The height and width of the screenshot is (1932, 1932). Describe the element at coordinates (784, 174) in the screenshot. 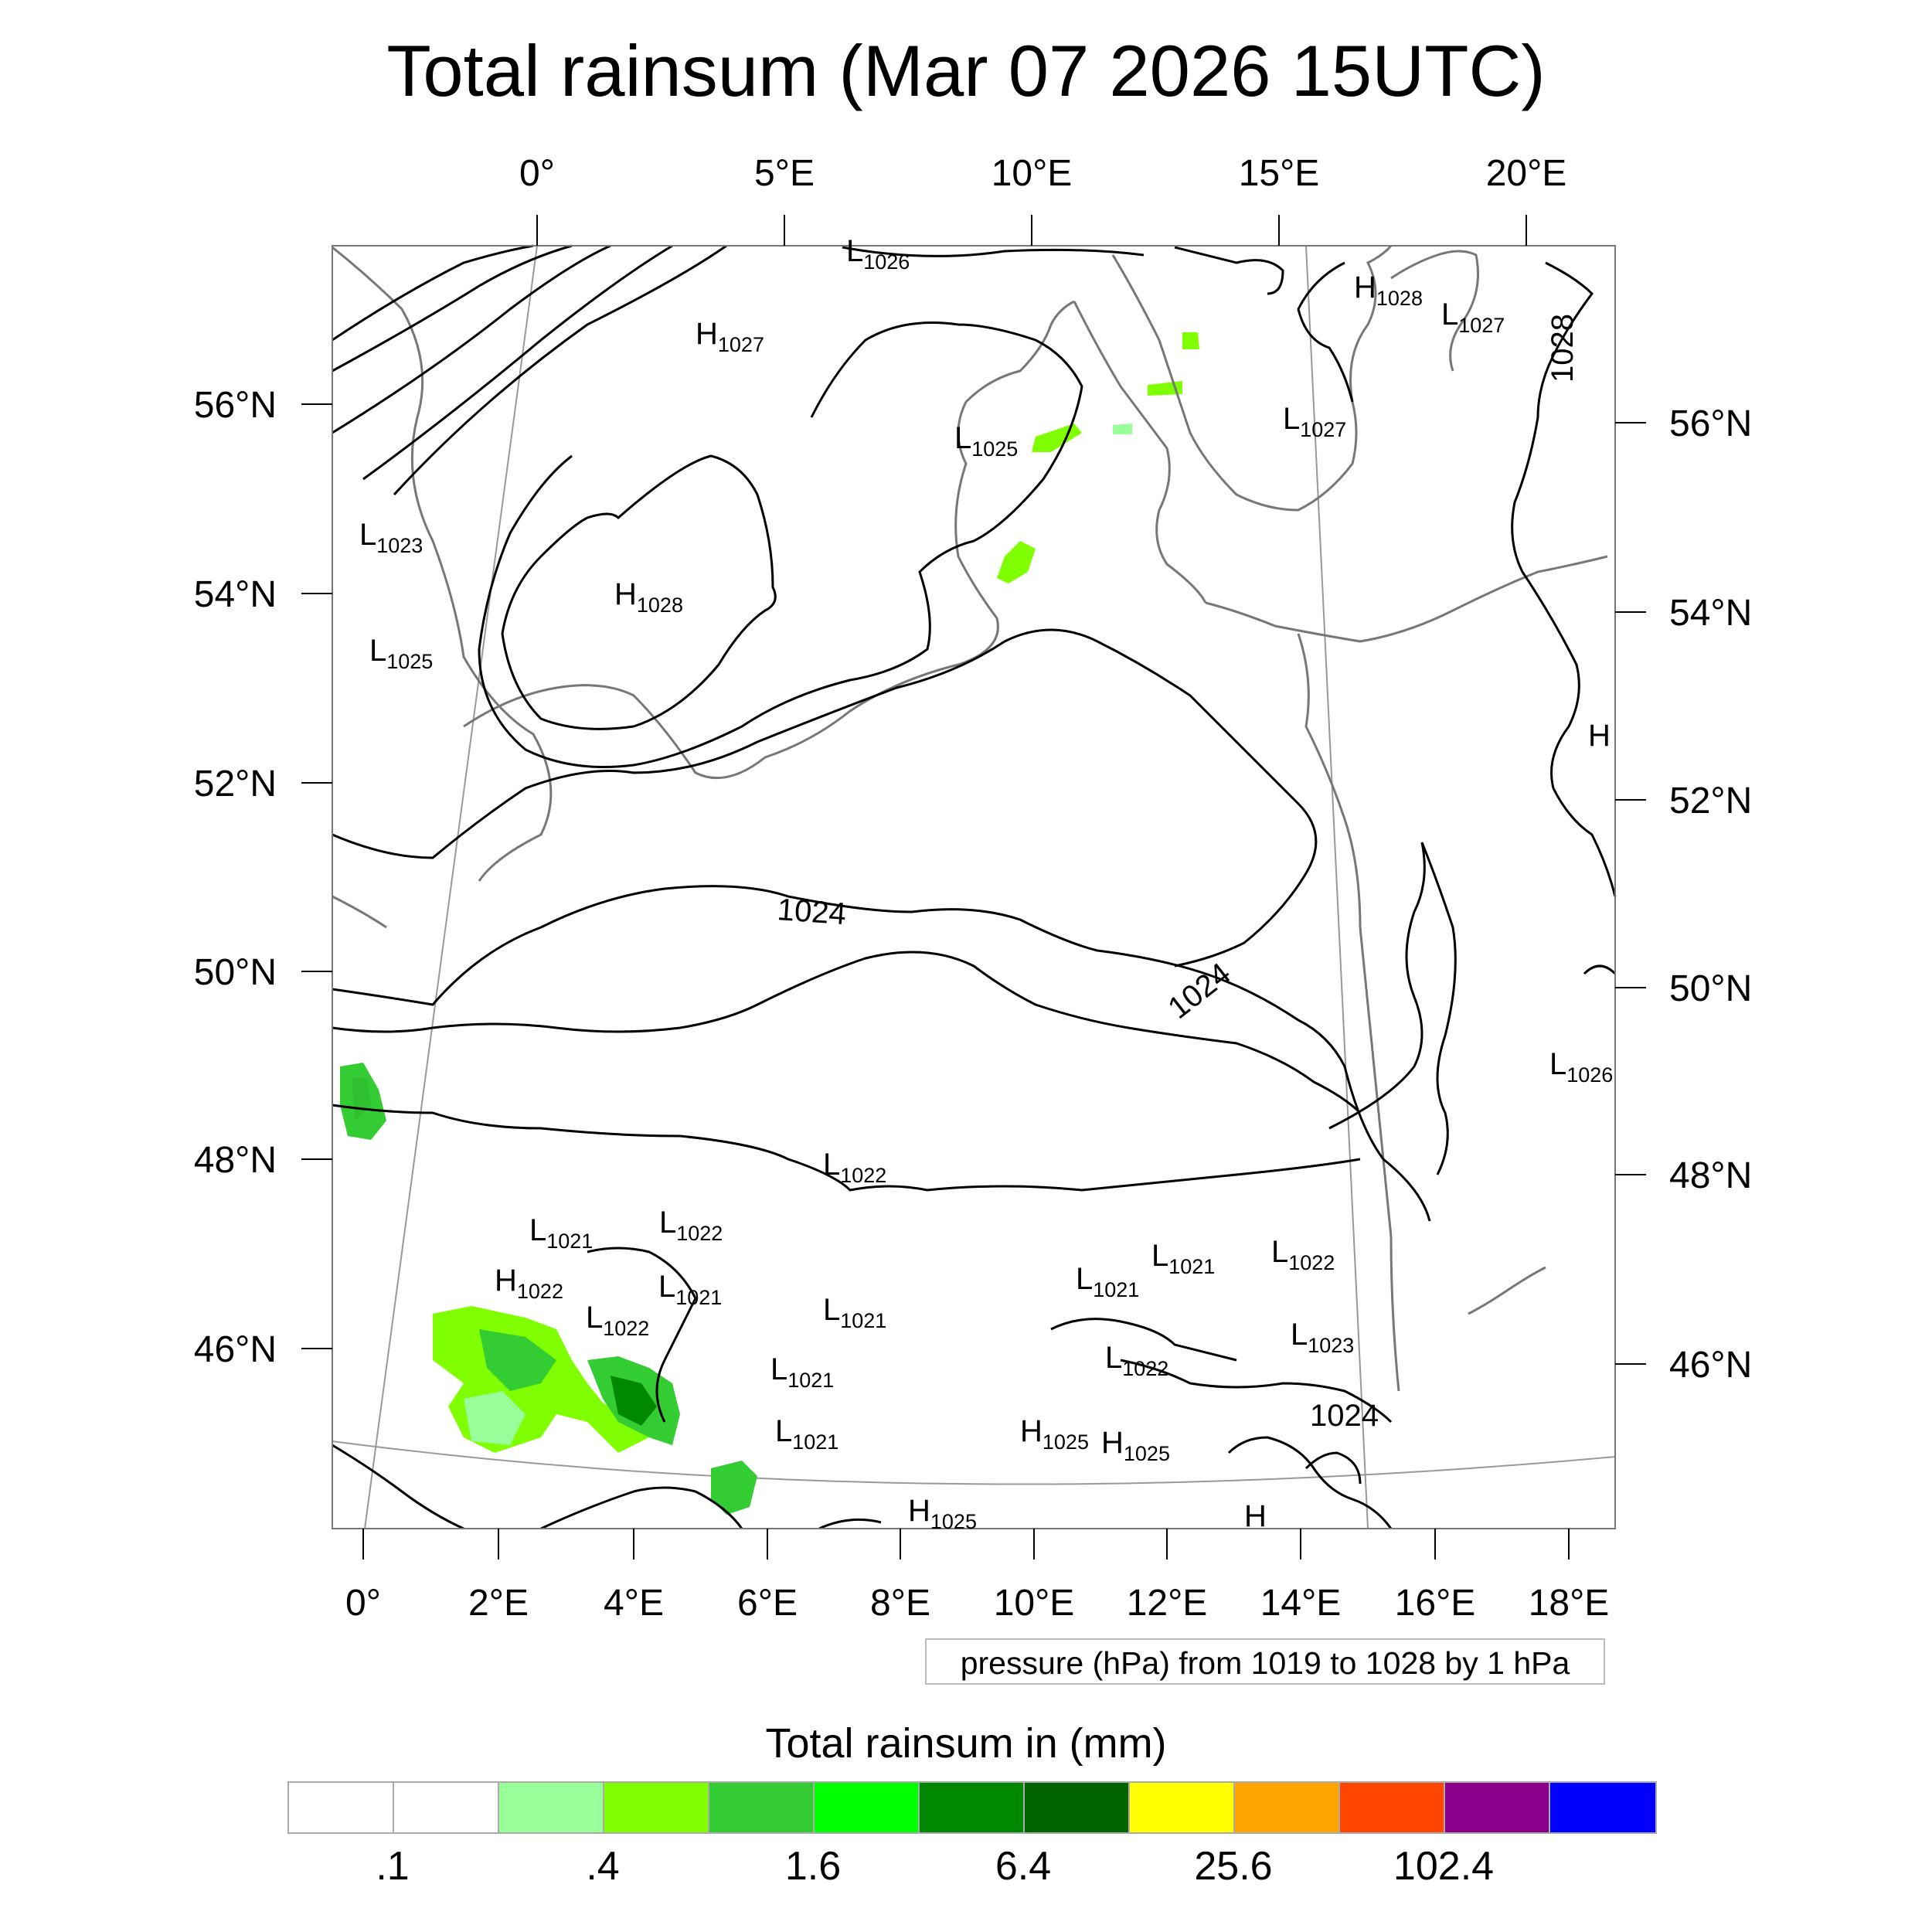

I see `top-lon-label: 5°E` at that location.